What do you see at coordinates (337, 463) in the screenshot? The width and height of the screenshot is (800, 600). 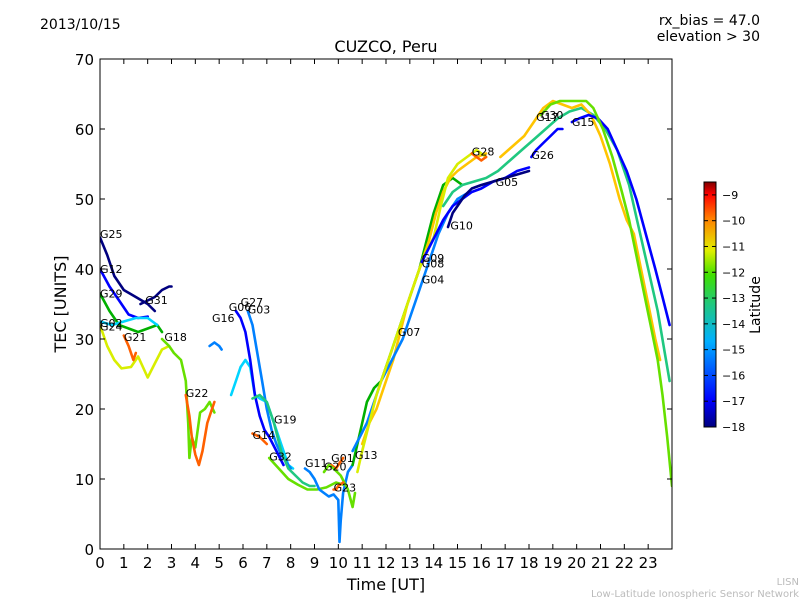 I see `series-g01` at bounding box center [337, 463].